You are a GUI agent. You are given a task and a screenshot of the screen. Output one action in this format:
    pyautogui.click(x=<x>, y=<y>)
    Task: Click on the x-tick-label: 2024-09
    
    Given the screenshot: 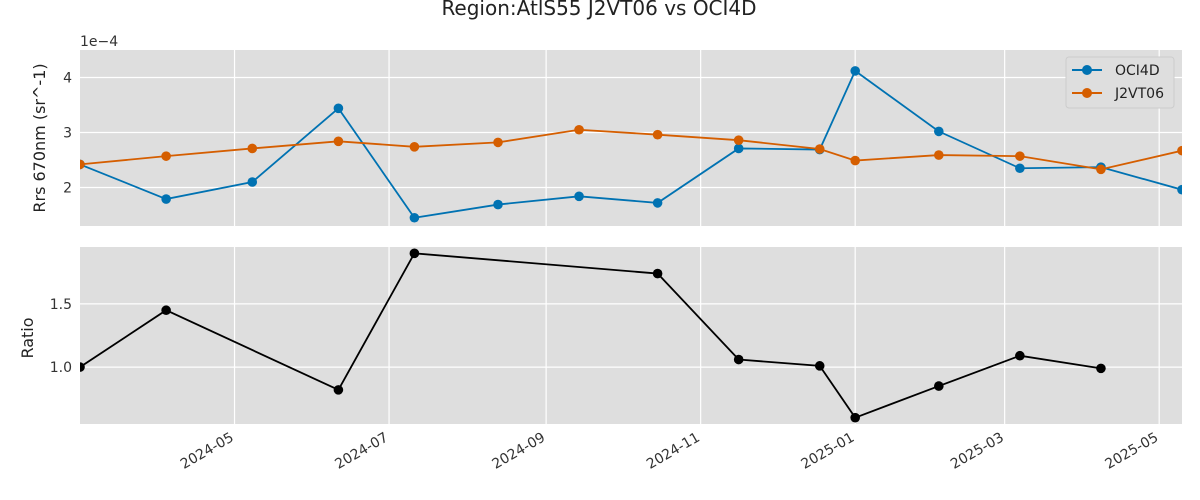 What is the action you would take?
    pyautogui.click(x=518, y=451)
    